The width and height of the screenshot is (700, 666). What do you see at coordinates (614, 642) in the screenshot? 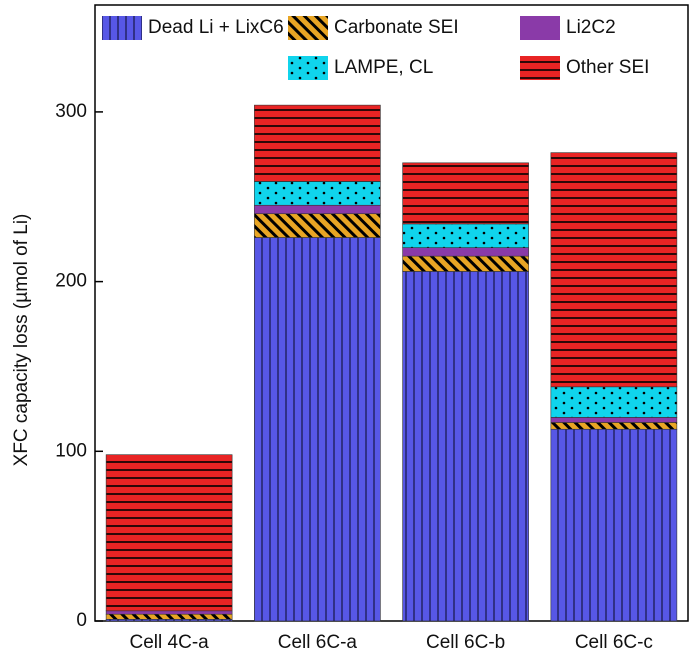
I see `x-tick-label: Cell 6C-c` at bounding box center [614, 642].